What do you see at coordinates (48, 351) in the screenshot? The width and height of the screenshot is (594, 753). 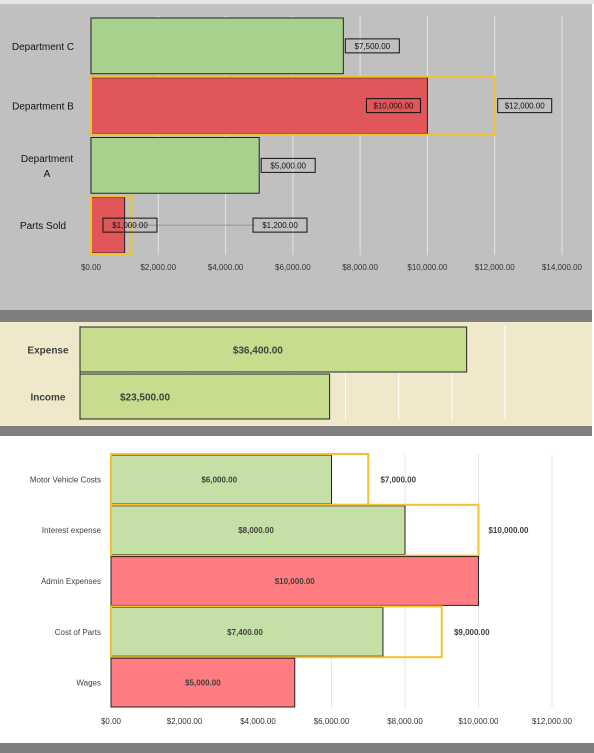 I see `category-label: Expense` at bounding box center [48, 351].